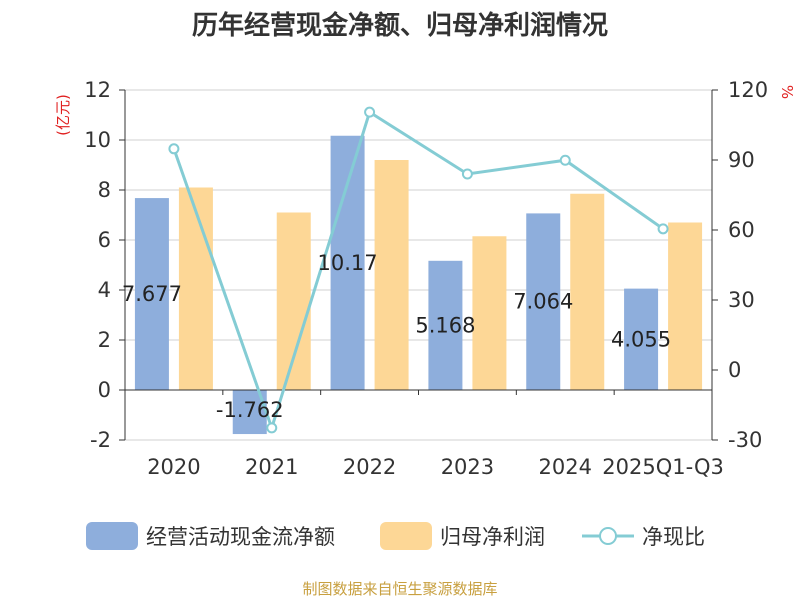 The width and height of the screenshot is (800, 600). I want to click on y-left-tick-label: 12, so click(97, 90).